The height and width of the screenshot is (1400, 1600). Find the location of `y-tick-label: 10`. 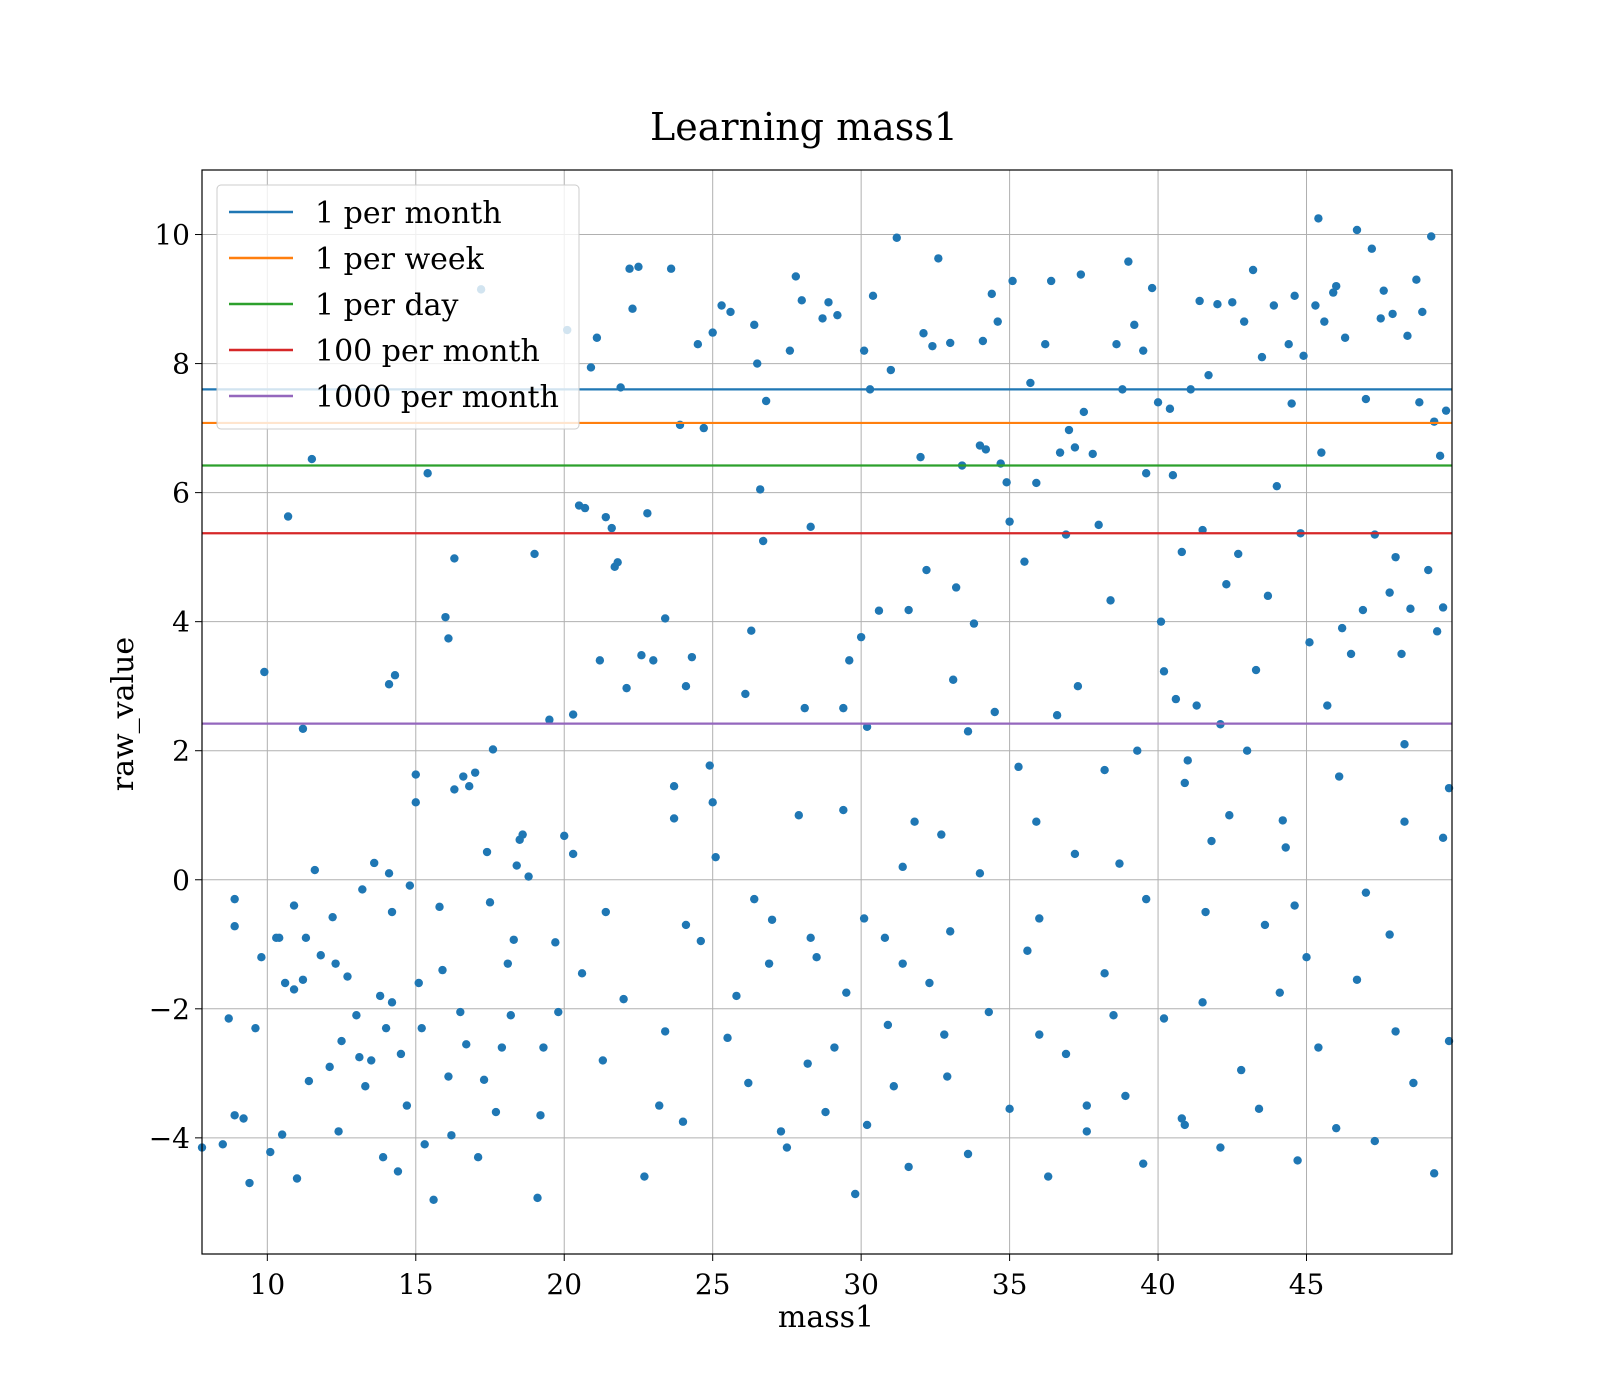

y-tick-label: 10 is located at coordinates (172, 235).